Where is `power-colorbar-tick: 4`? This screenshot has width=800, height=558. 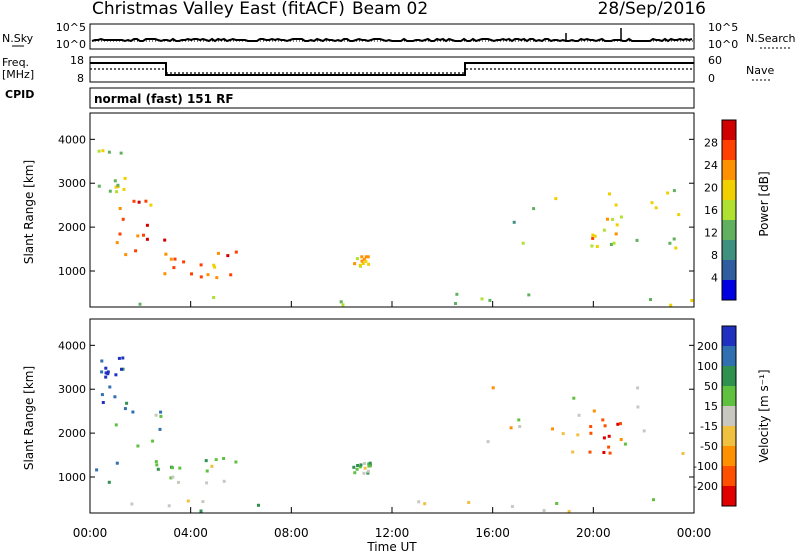
power-colorbar-tick: 4 is located at coordinates (714, 278).